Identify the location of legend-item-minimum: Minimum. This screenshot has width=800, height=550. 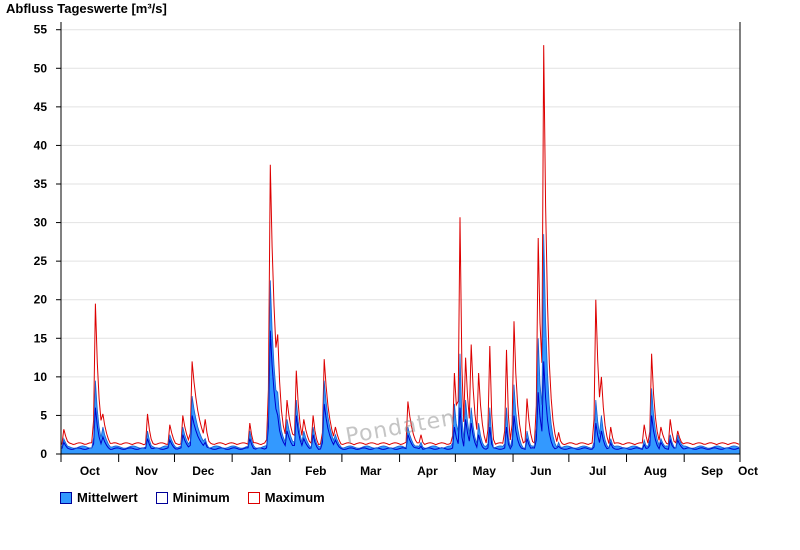
(192, 497).